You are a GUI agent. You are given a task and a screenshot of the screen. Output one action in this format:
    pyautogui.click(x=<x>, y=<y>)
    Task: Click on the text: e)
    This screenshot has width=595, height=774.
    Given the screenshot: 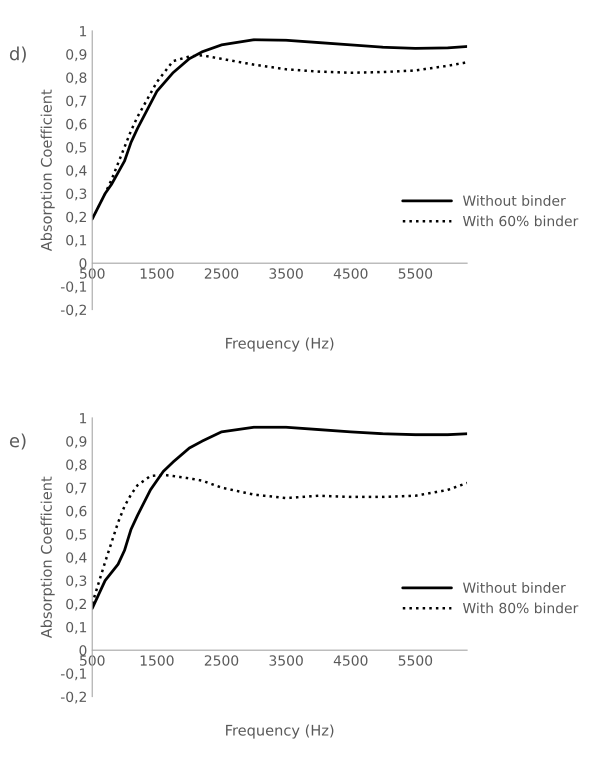 What is the action you would take?
    pyautogui.click(x=18, y=441)
    